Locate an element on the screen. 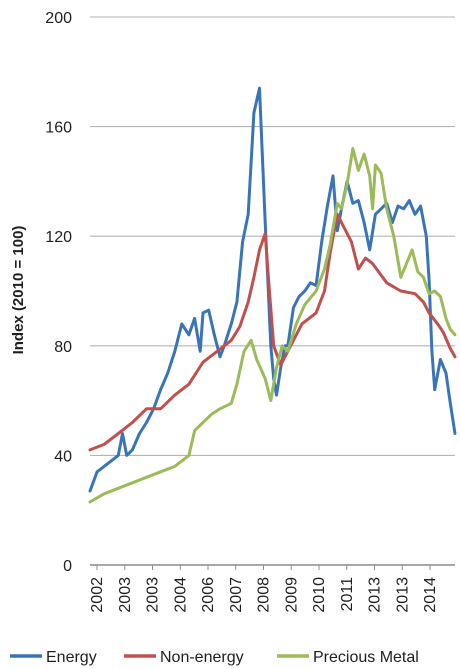 Image resolution: width=460 pixels, height=669 pixels. legend-label-non-energy: Non-energy is located at coordinates (202, 657).